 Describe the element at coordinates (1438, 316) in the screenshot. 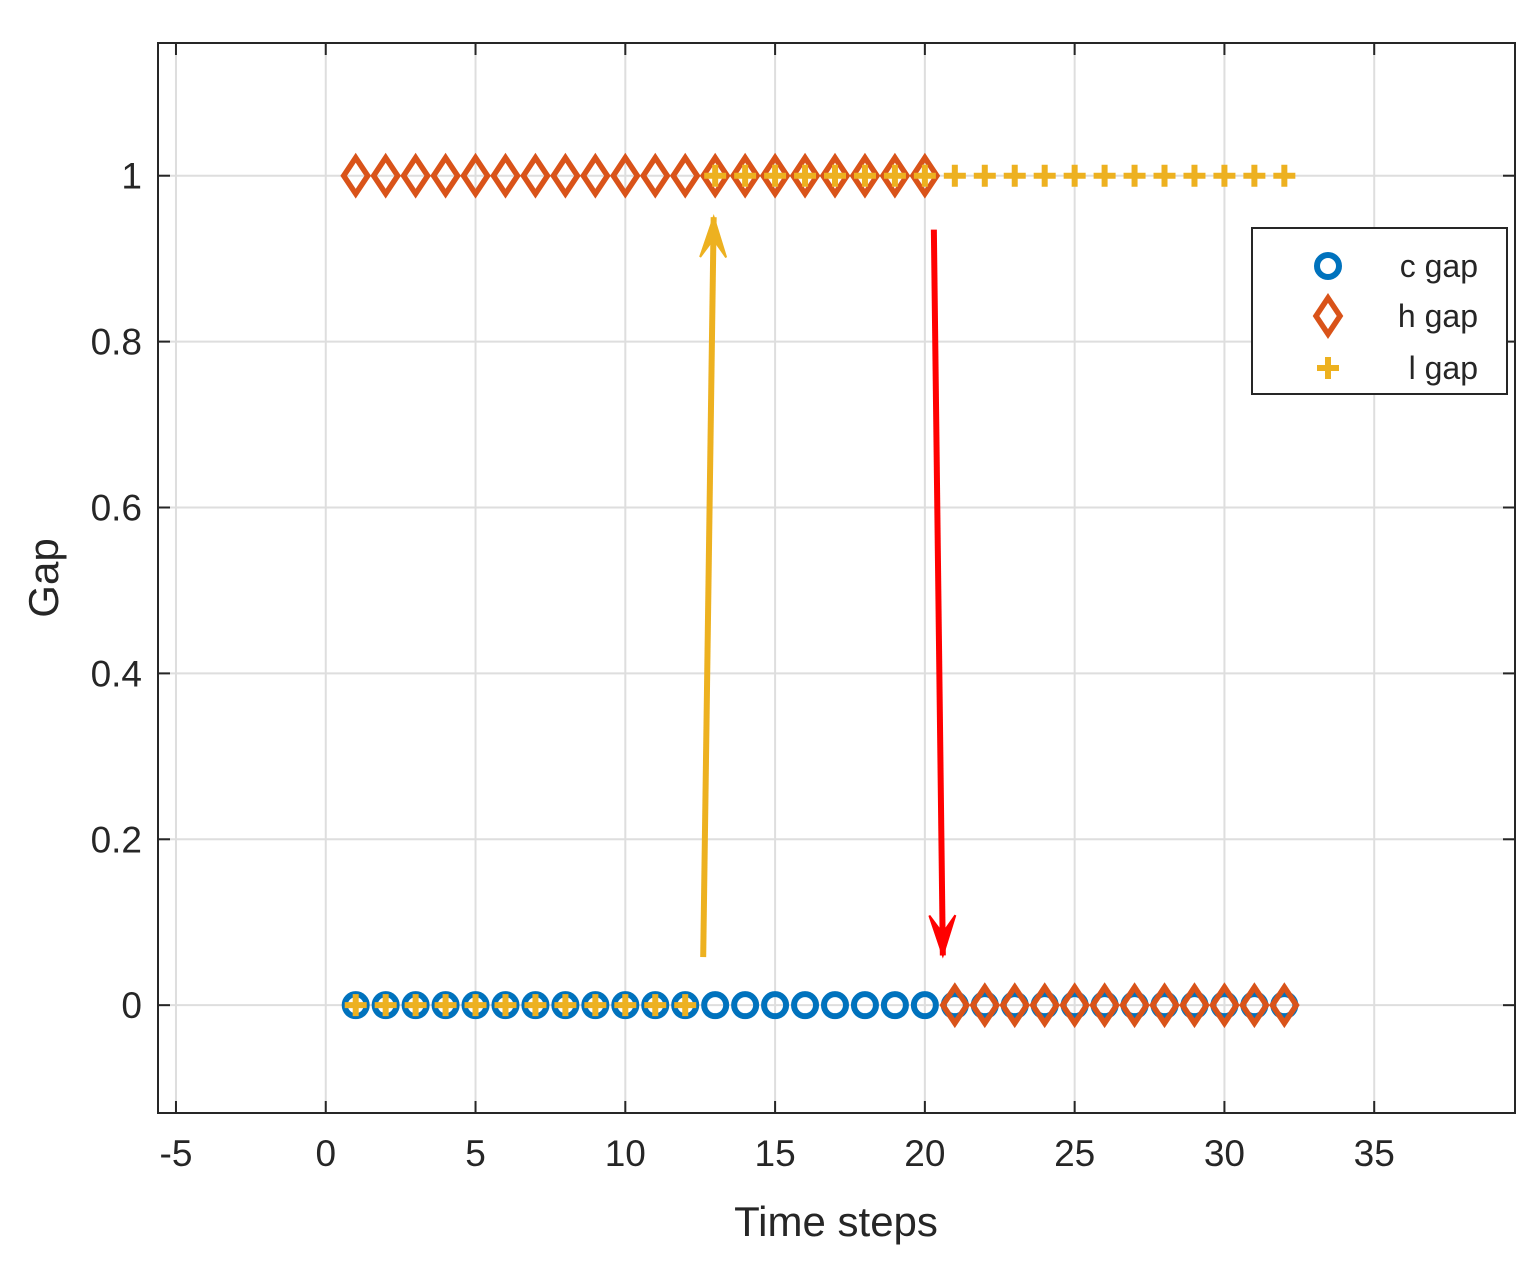

I see `legend-label: h gap` at that location.